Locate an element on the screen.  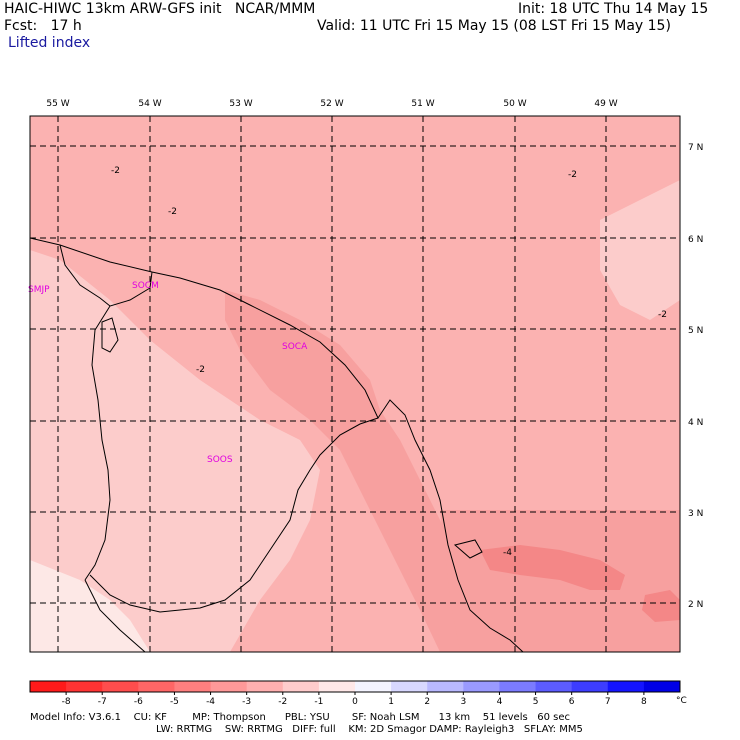
forecast-hour: Fcst: 17 h is located at coordinates (43, 26).